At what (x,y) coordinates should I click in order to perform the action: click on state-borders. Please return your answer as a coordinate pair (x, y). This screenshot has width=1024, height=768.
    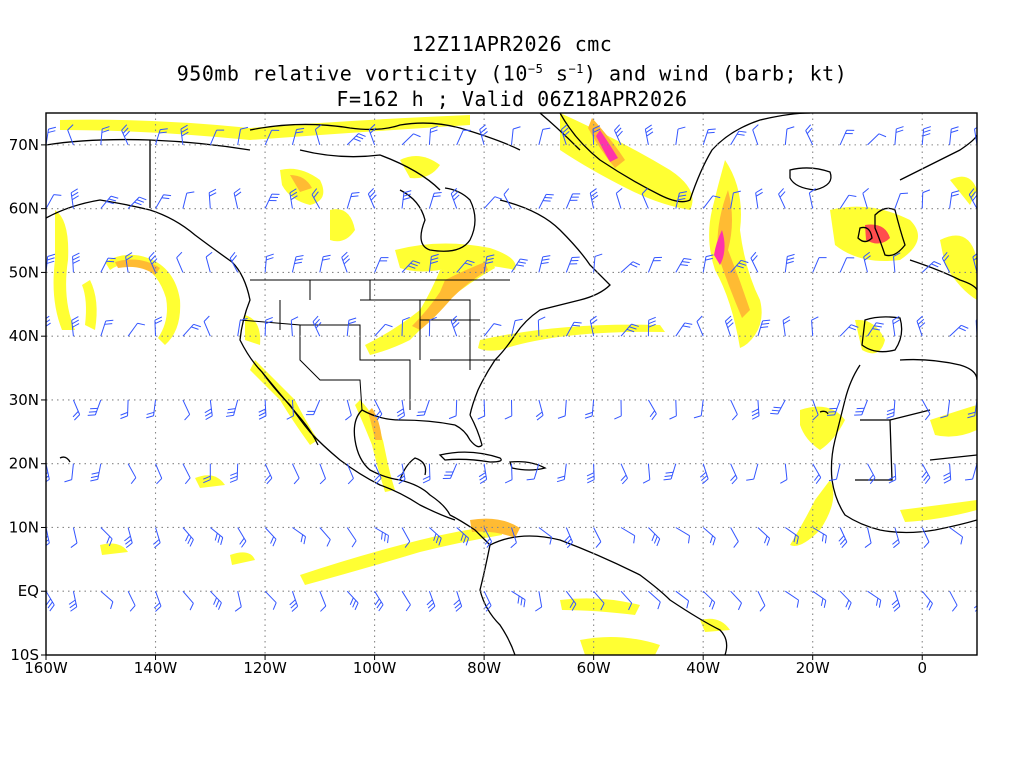
    Looking at the image, I should click on (374, 345).